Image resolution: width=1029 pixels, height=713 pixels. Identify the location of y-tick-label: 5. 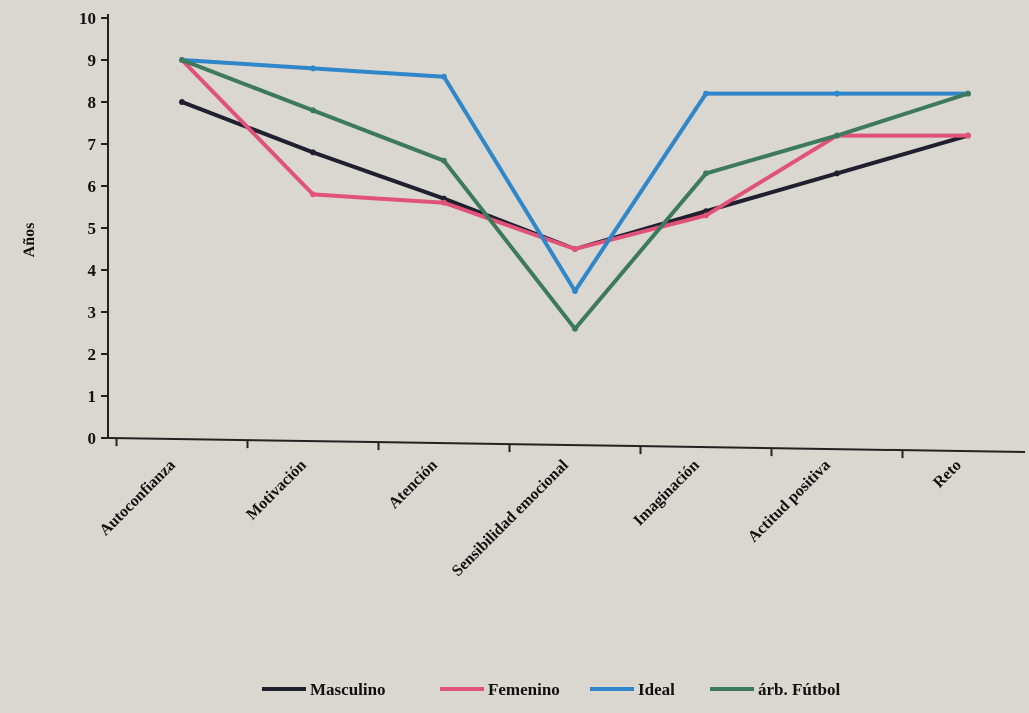
(92, 228).